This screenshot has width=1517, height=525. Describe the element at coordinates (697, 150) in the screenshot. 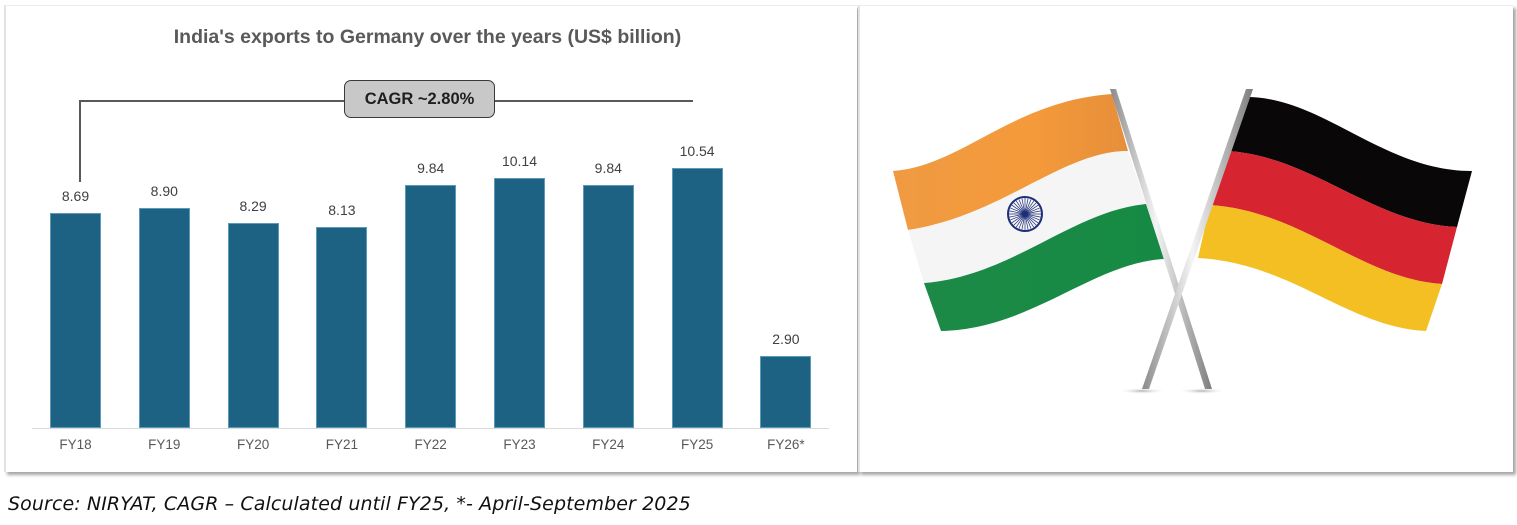

I see `bar-value-label: 10.54` at that location.